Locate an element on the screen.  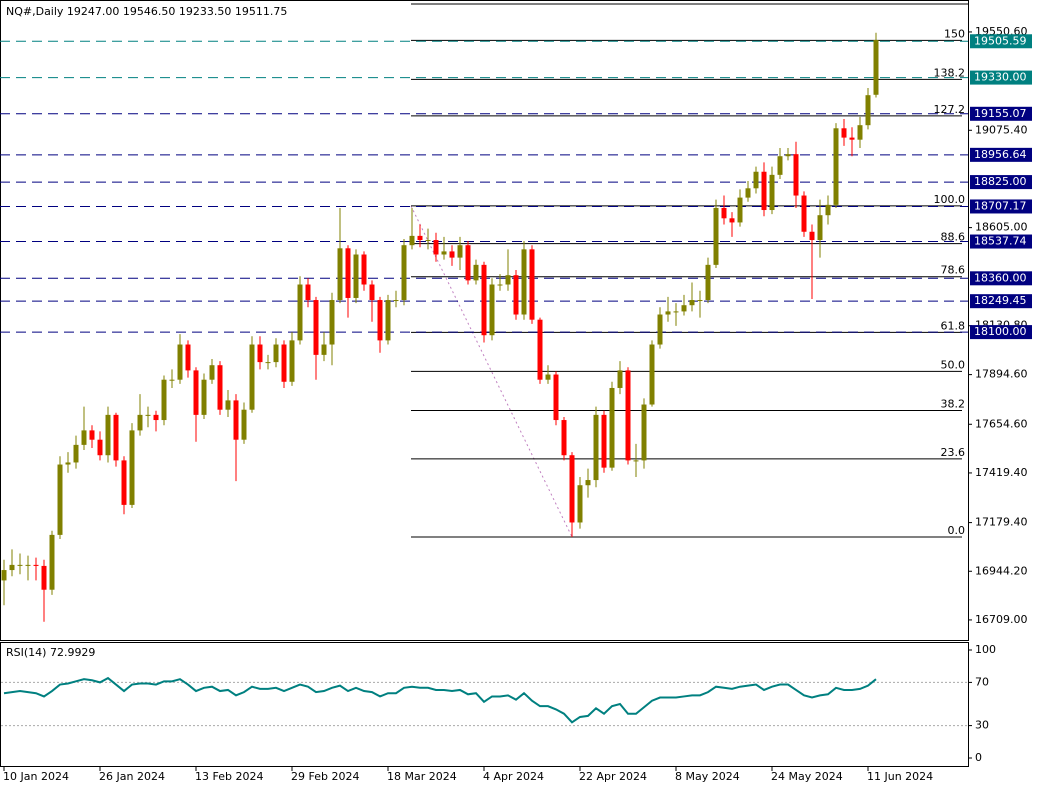
y-tick-label: 16944.20 is located at coordinates (1001, 570).